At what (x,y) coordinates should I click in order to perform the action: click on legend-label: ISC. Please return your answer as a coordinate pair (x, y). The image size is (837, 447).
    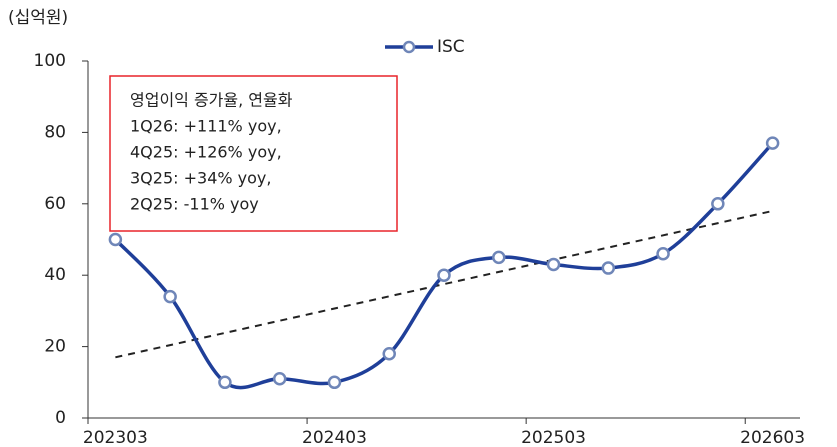
    Looking at the image, I should click on (451, 47).